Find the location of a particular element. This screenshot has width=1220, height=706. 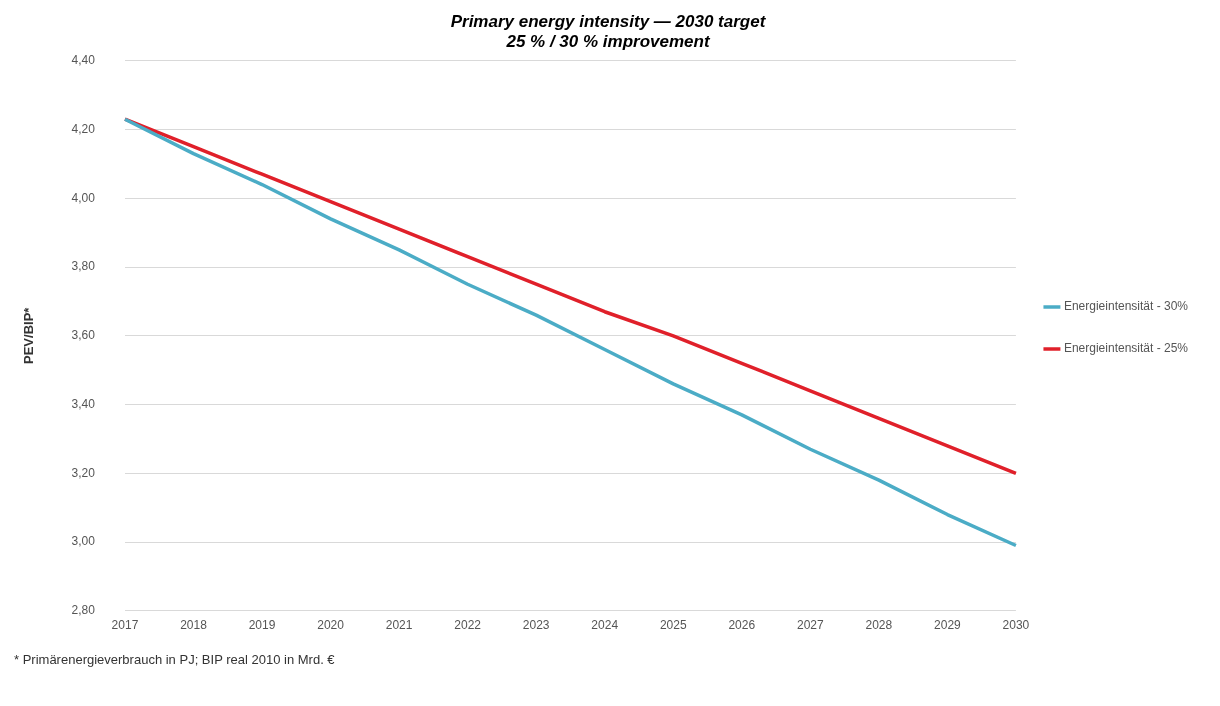

x-tick-label: 2017 is located at coordinates (125, 625).